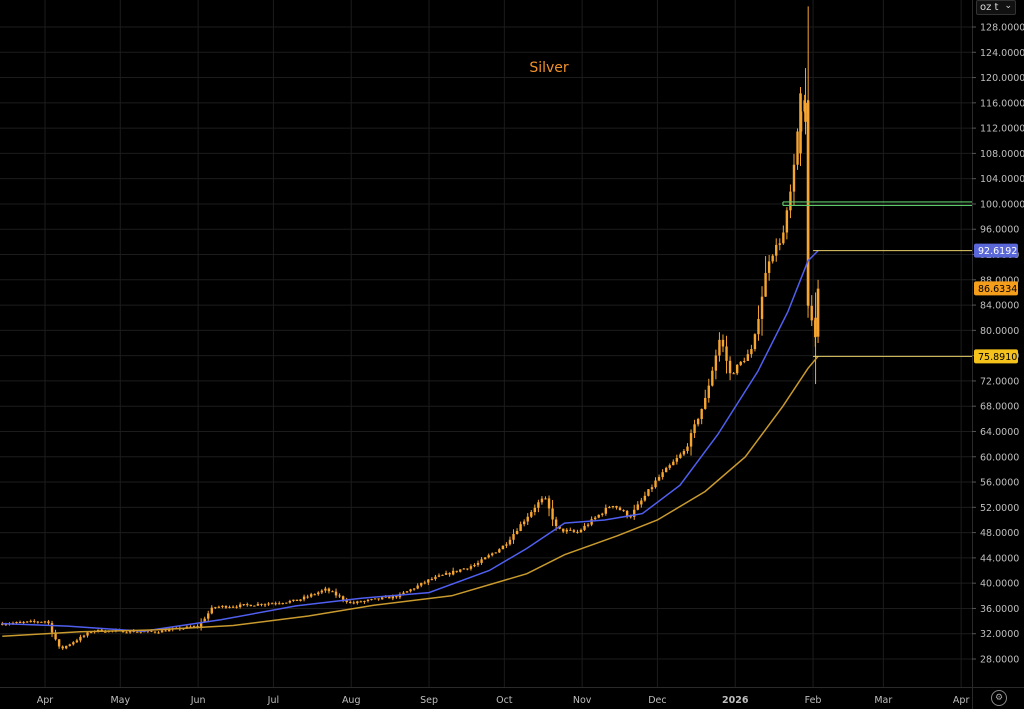 The image size is (1024, 709). What do you see at coordinates (999, 407) in the screenshot?
I see `y-tick-label: 68.0000` at bounding box center [999, 407].